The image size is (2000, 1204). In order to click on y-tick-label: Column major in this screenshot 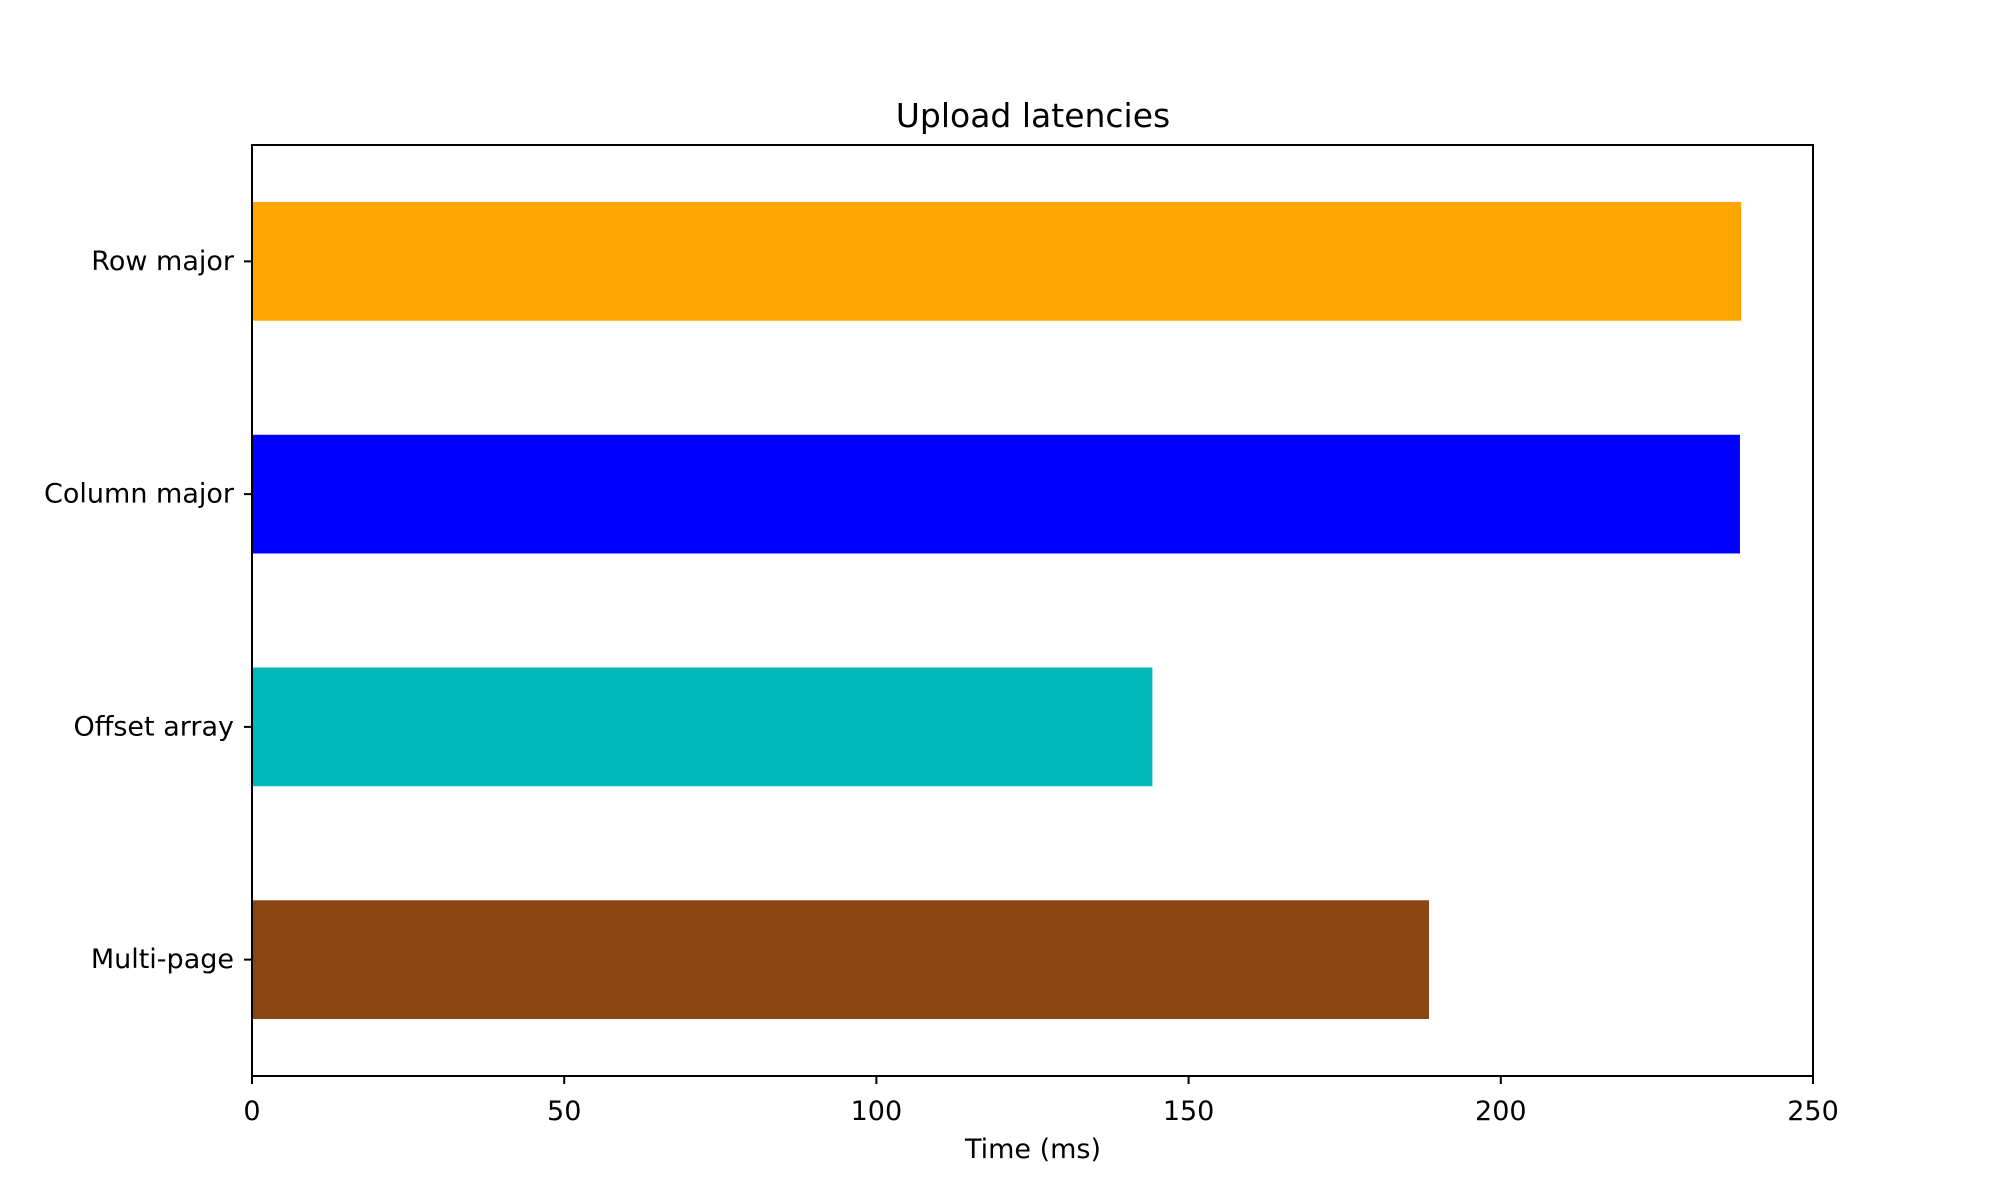, I will do `click(139, 494)`.